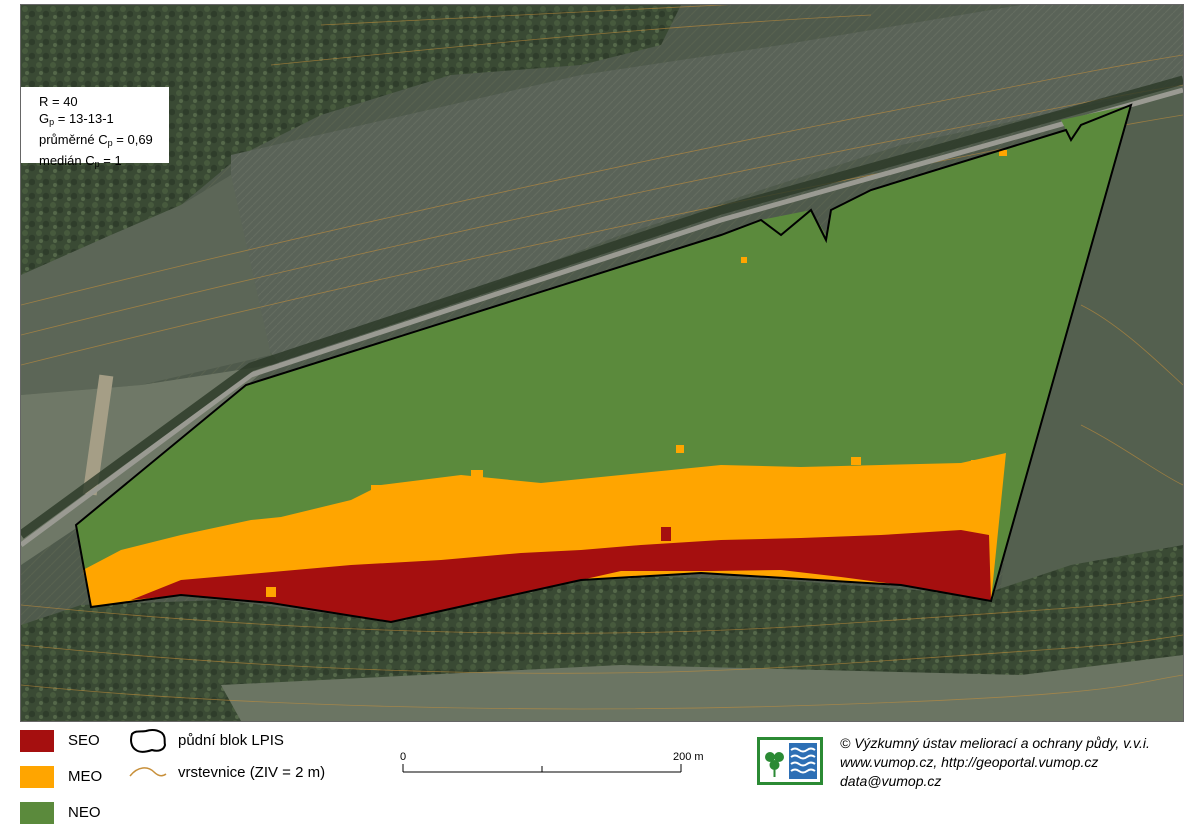  I want to click on field-left, so click(146, 285).